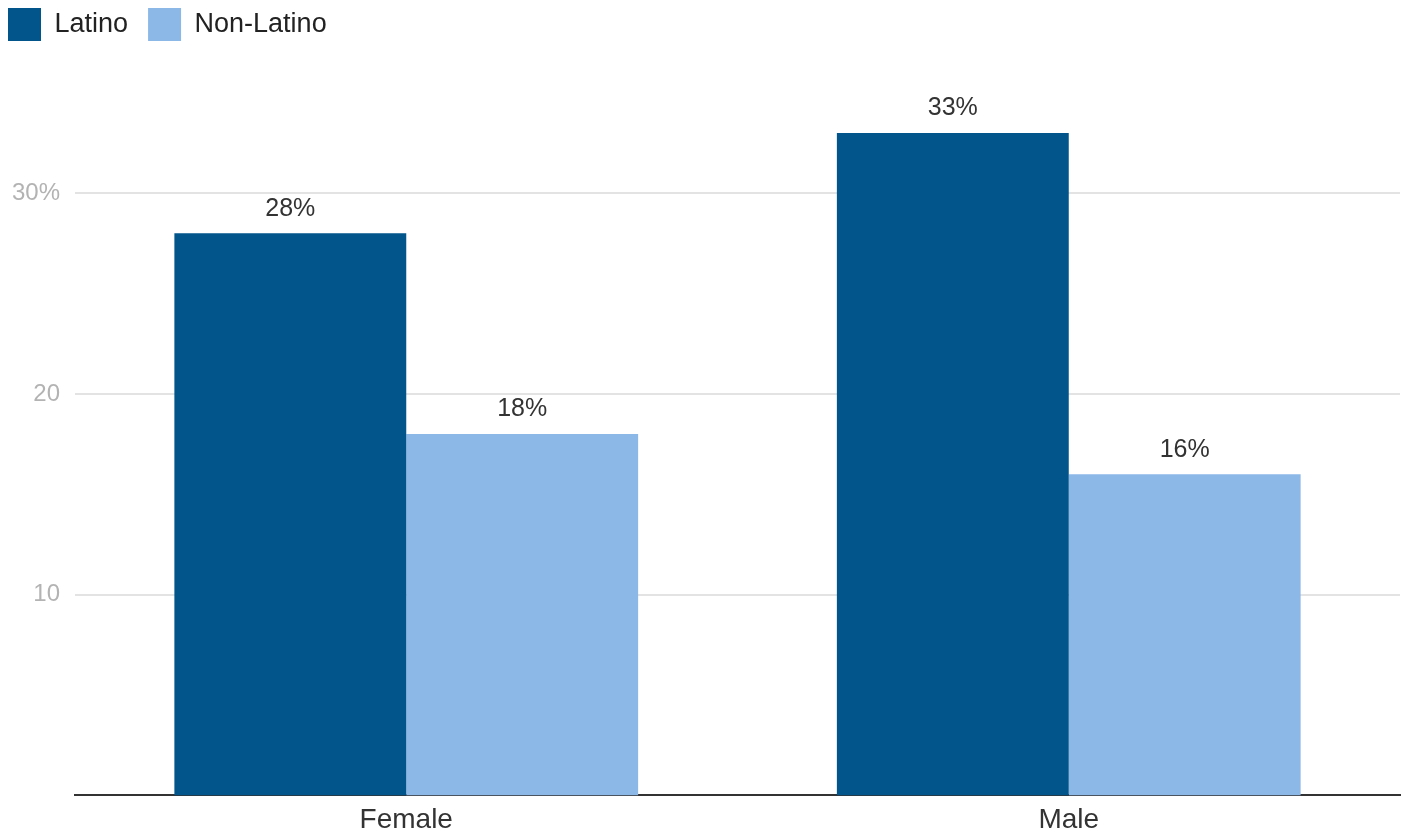  What do you see at coordinates (952, 106) in the screenshot?
I see `data-label: 33%` at bounding box center [952, 106].